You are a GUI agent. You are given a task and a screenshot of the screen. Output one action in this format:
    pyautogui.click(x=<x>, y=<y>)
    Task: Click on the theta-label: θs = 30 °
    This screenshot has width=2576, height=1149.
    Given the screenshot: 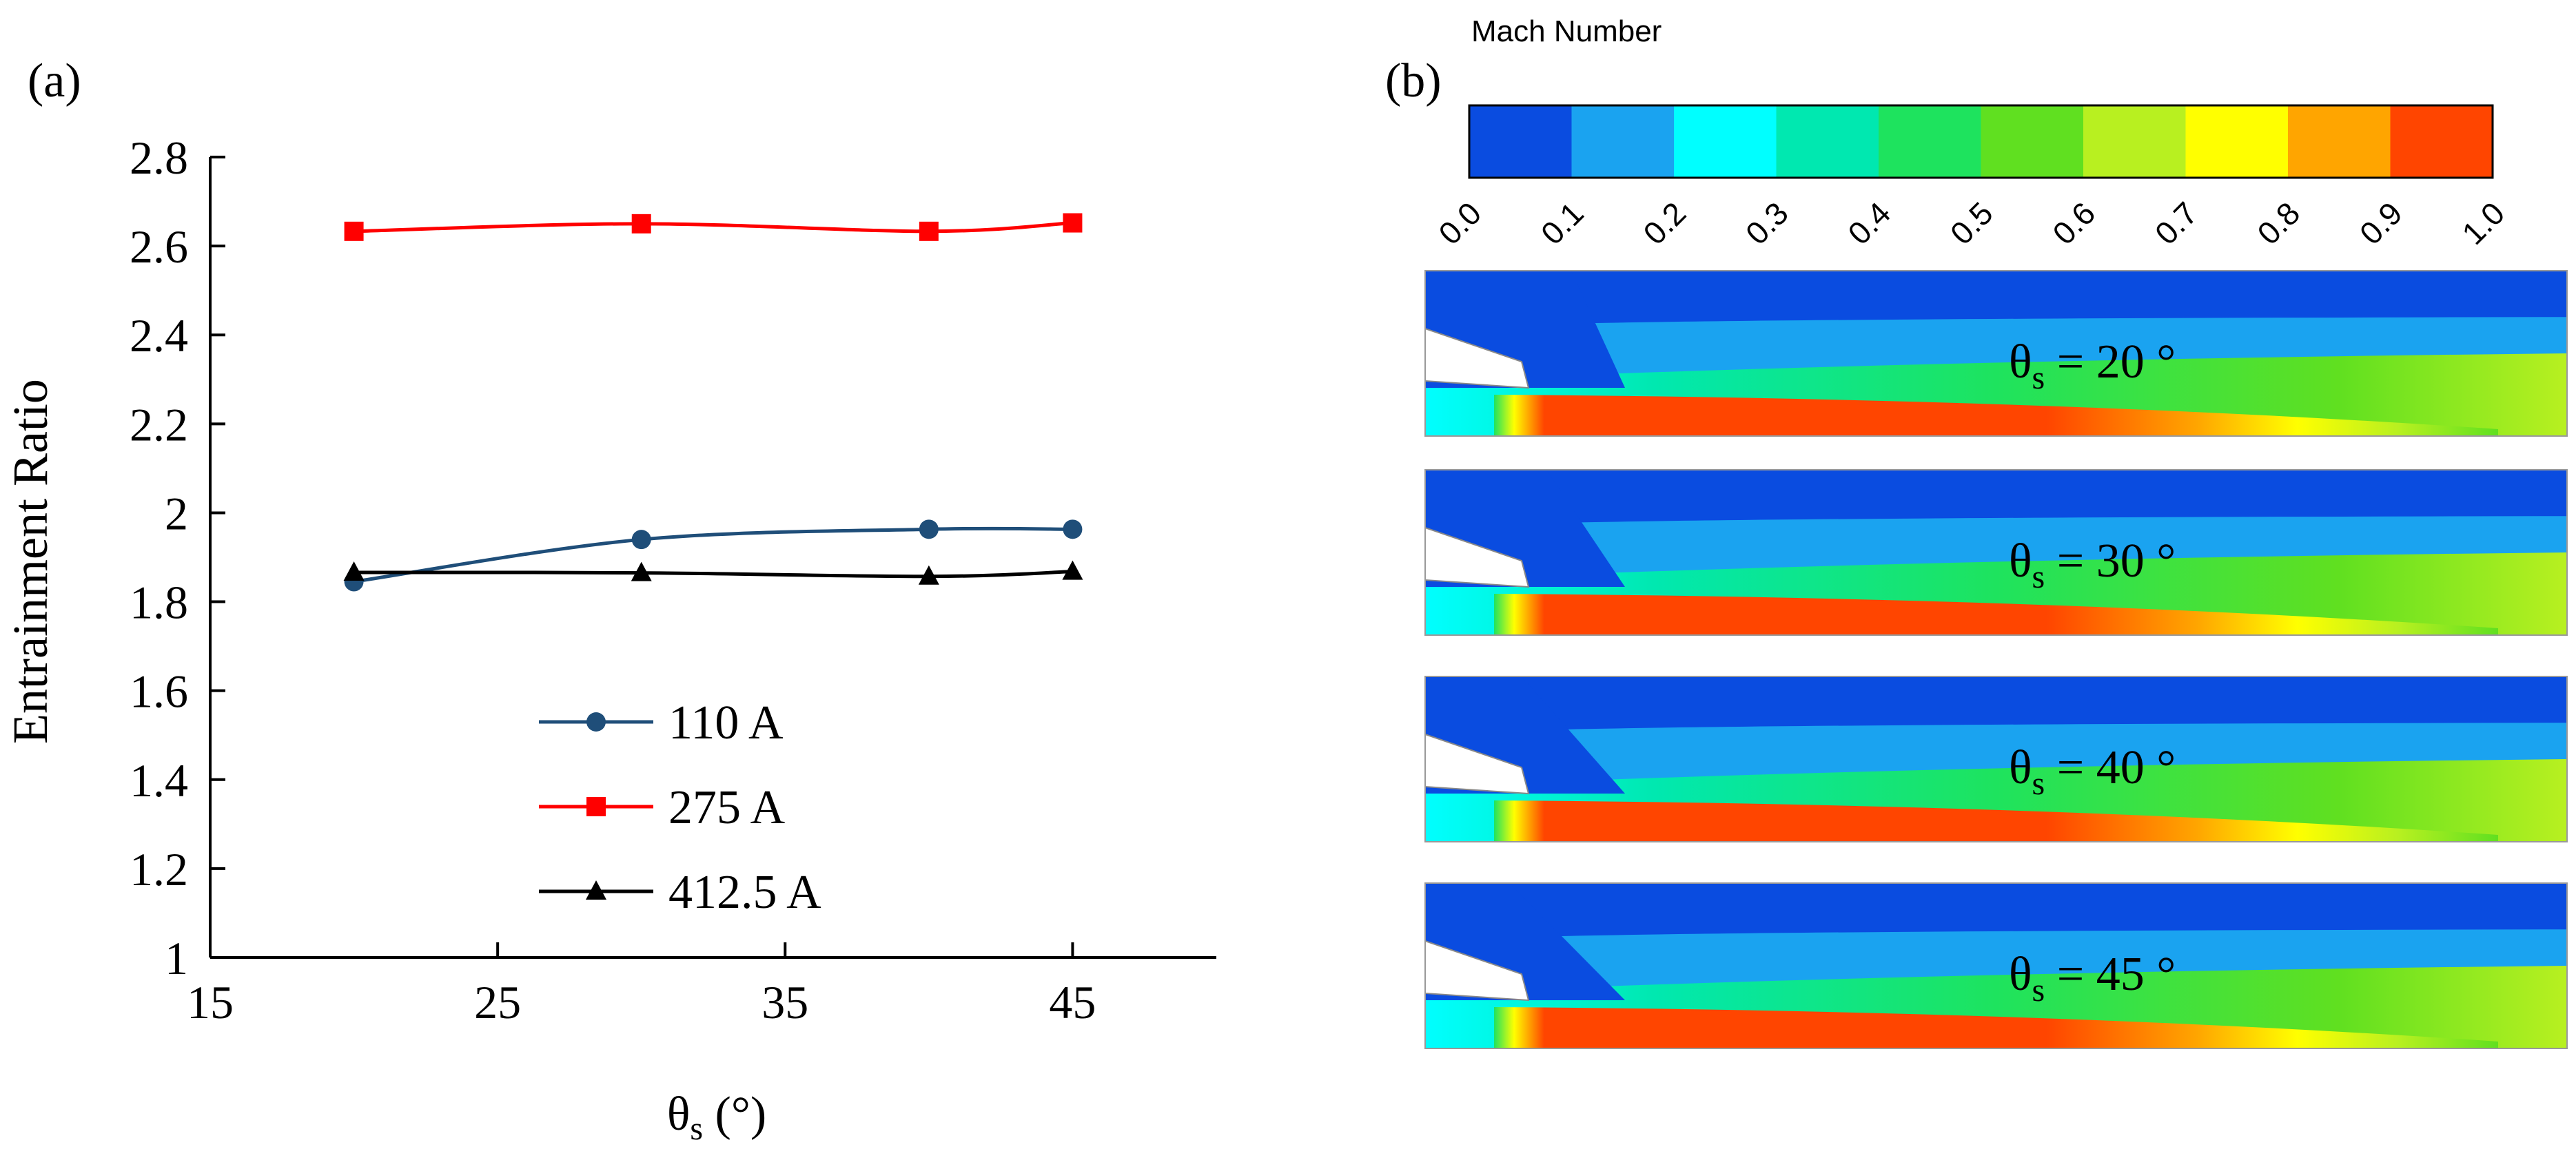 What is the action you would take?
    pyautogui.click(x=2092, y=565)
    